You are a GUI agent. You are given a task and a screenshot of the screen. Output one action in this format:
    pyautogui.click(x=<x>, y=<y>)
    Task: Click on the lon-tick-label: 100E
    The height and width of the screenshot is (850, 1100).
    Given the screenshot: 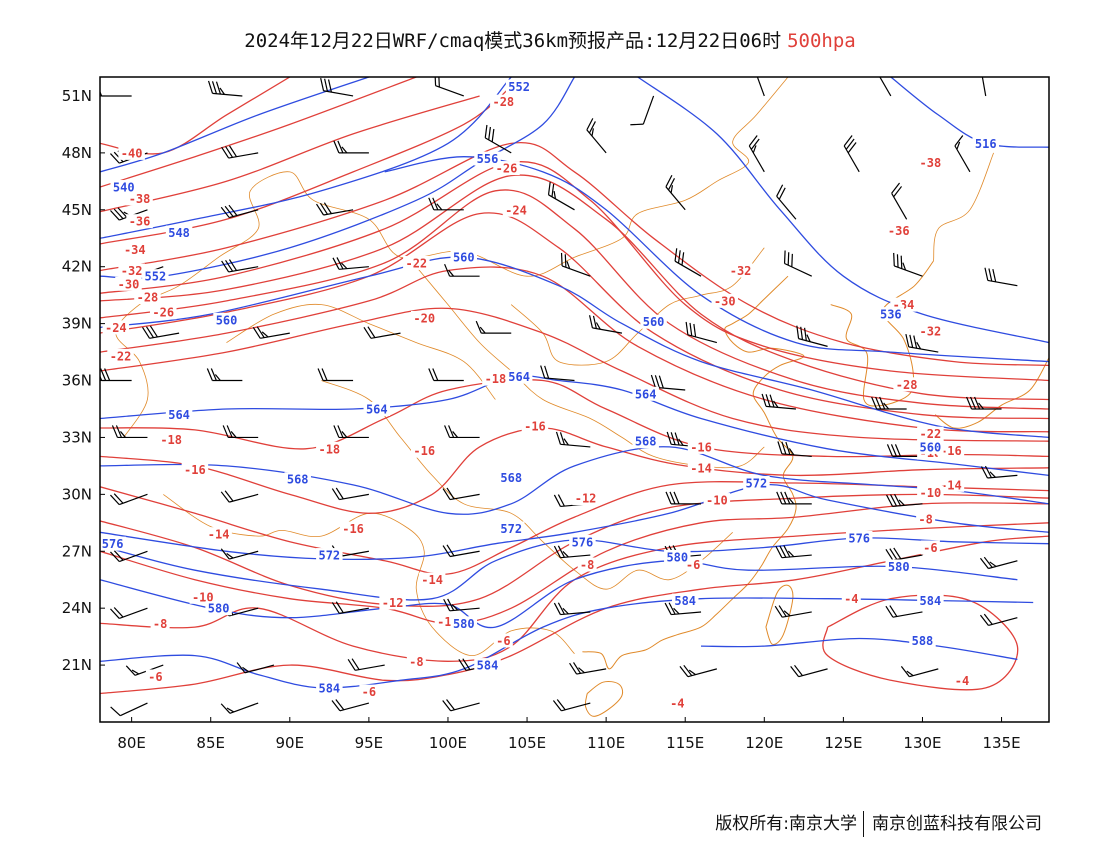 What is the action you would take?
    pyautogui.click(x=448, y=743)
    